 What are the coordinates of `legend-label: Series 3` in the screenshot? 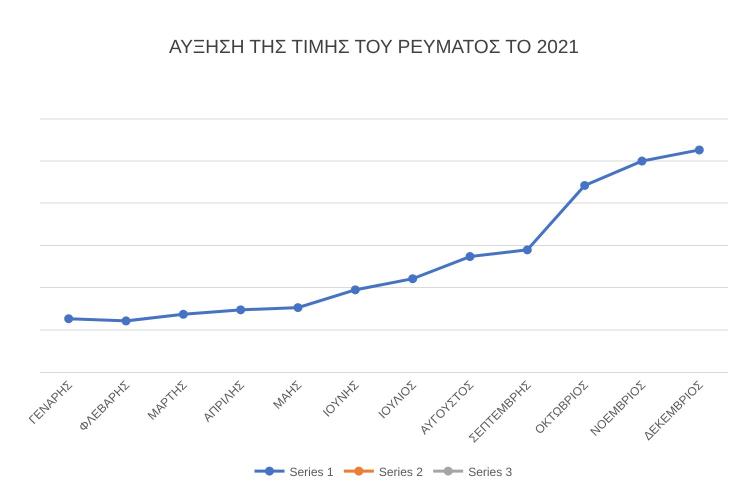 It's located at (490, 471).